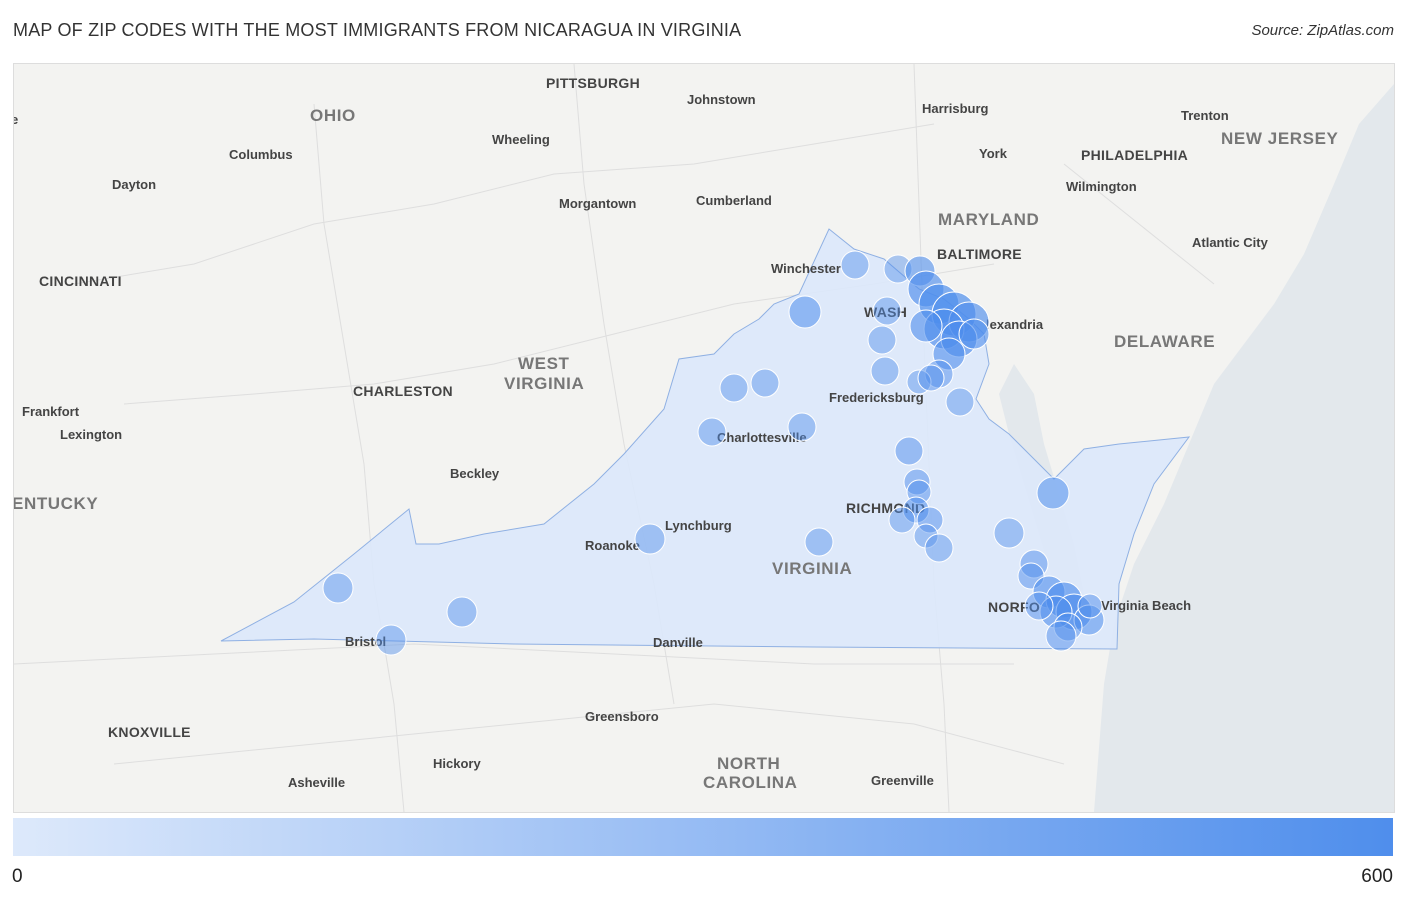 The height and width of the screenshot is (899, 1406). What do you see at coordinates (876, 397) in the screenshot?
I see `city-label: Fredericksburg` at bounding box center [876, 397].